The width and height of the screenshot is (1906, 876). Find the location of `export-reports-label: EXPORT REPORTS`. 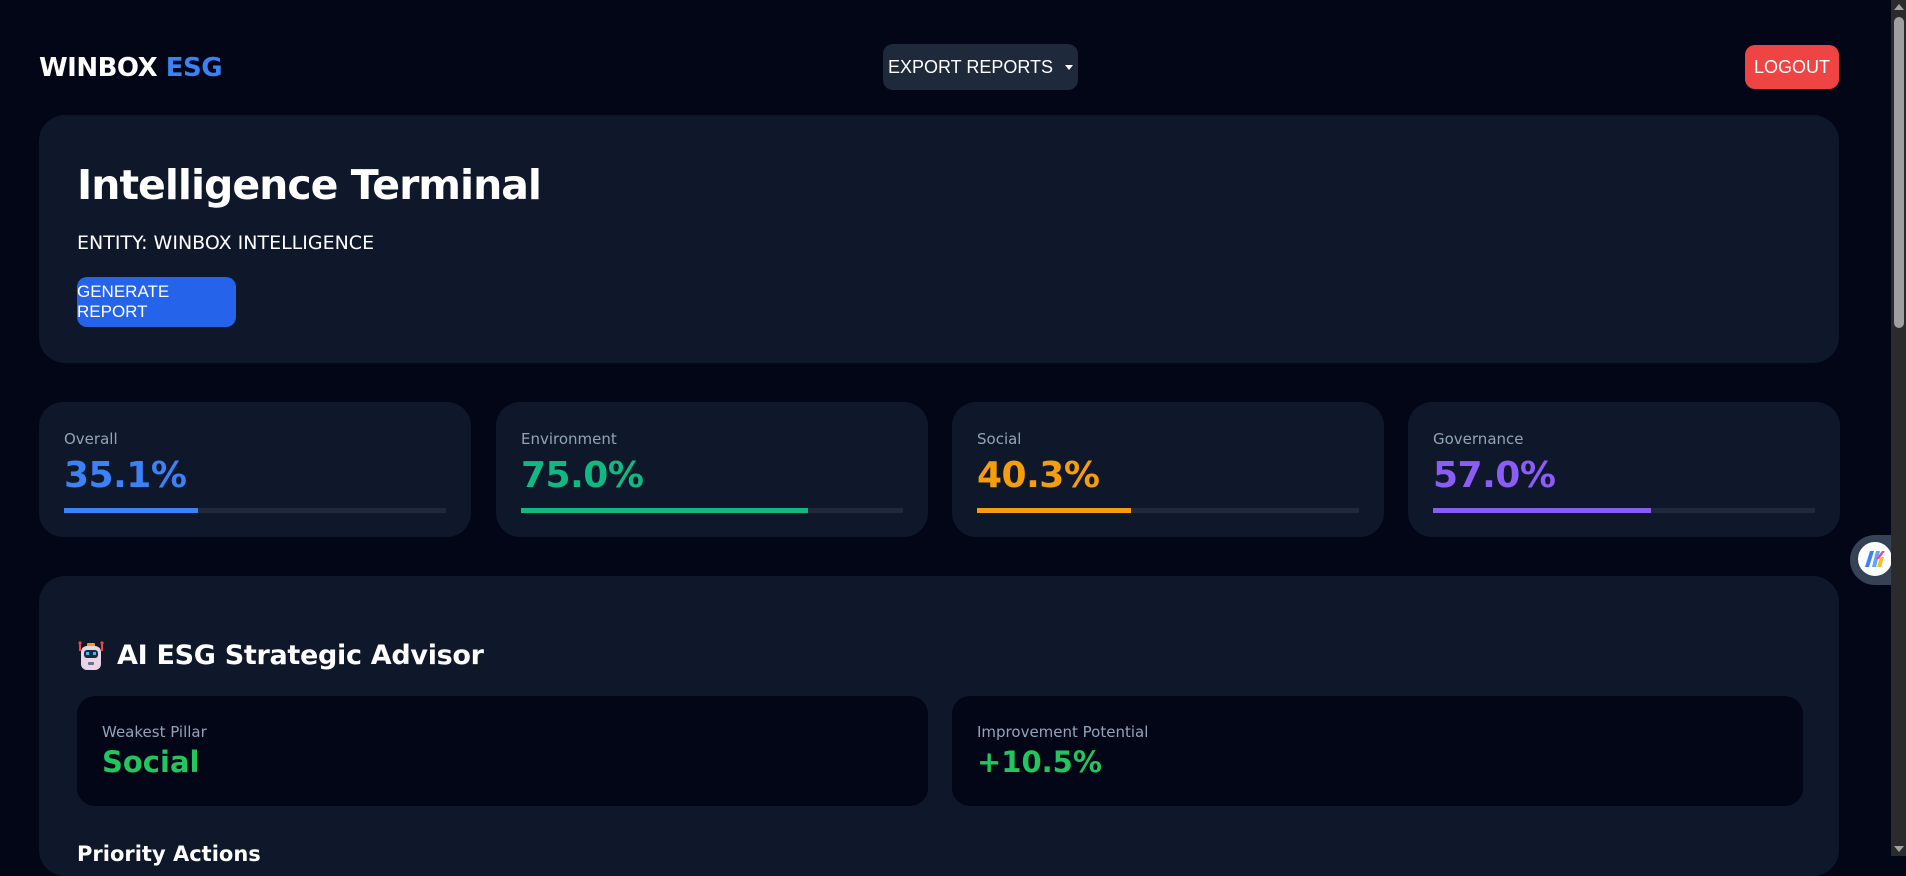

export-reports-label: EXPORT REPORTS is located at coordinates (970, 66).